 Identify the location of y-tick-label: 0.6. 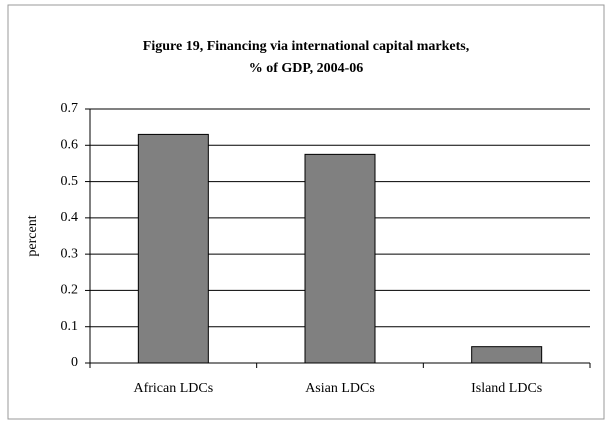
(70, 145).